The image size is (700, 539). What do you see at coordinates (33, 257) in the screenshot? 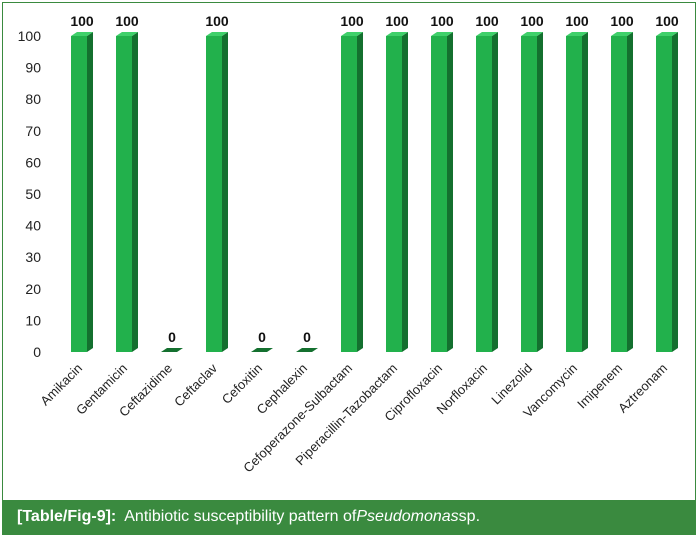
I see `y-tick-label: 30` at bounding box center [33, 257].